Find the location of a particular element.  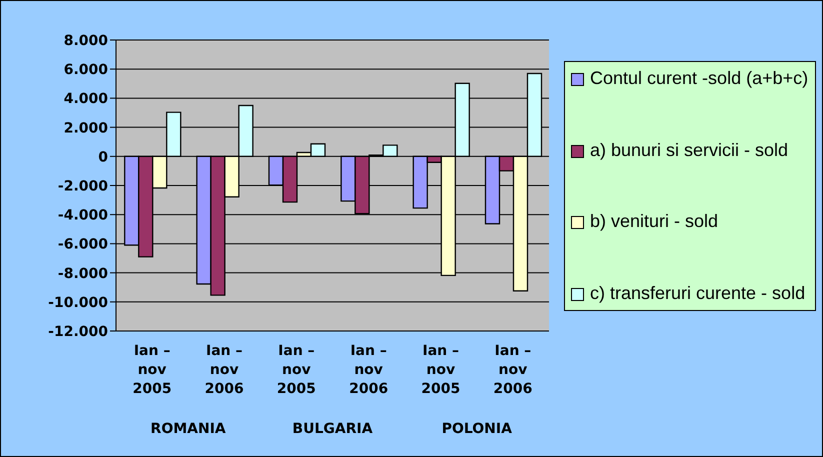

text: POLONIA is located at coordinates (476, 429).